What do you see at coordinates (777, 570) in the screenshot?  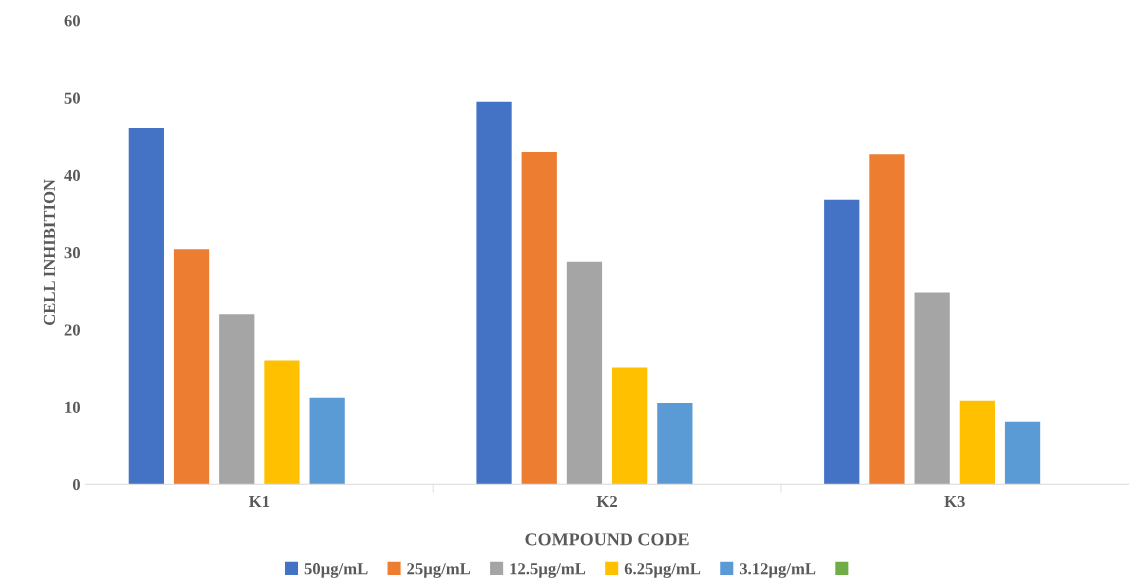 I see `legend-label: 3.12µg/mL` at bounding box center [777, 570].